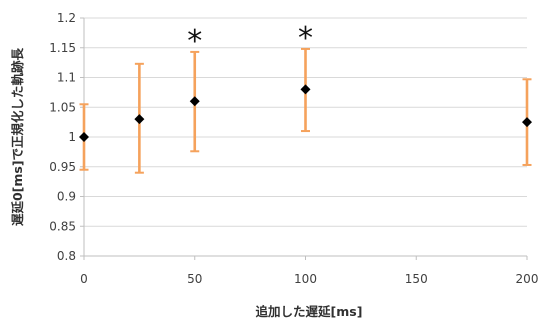 This screenshot has height=326, width=552. Describe the element at coordinates (84, 279) in the screenshot. I see `x-tick-label: 0` at that location.